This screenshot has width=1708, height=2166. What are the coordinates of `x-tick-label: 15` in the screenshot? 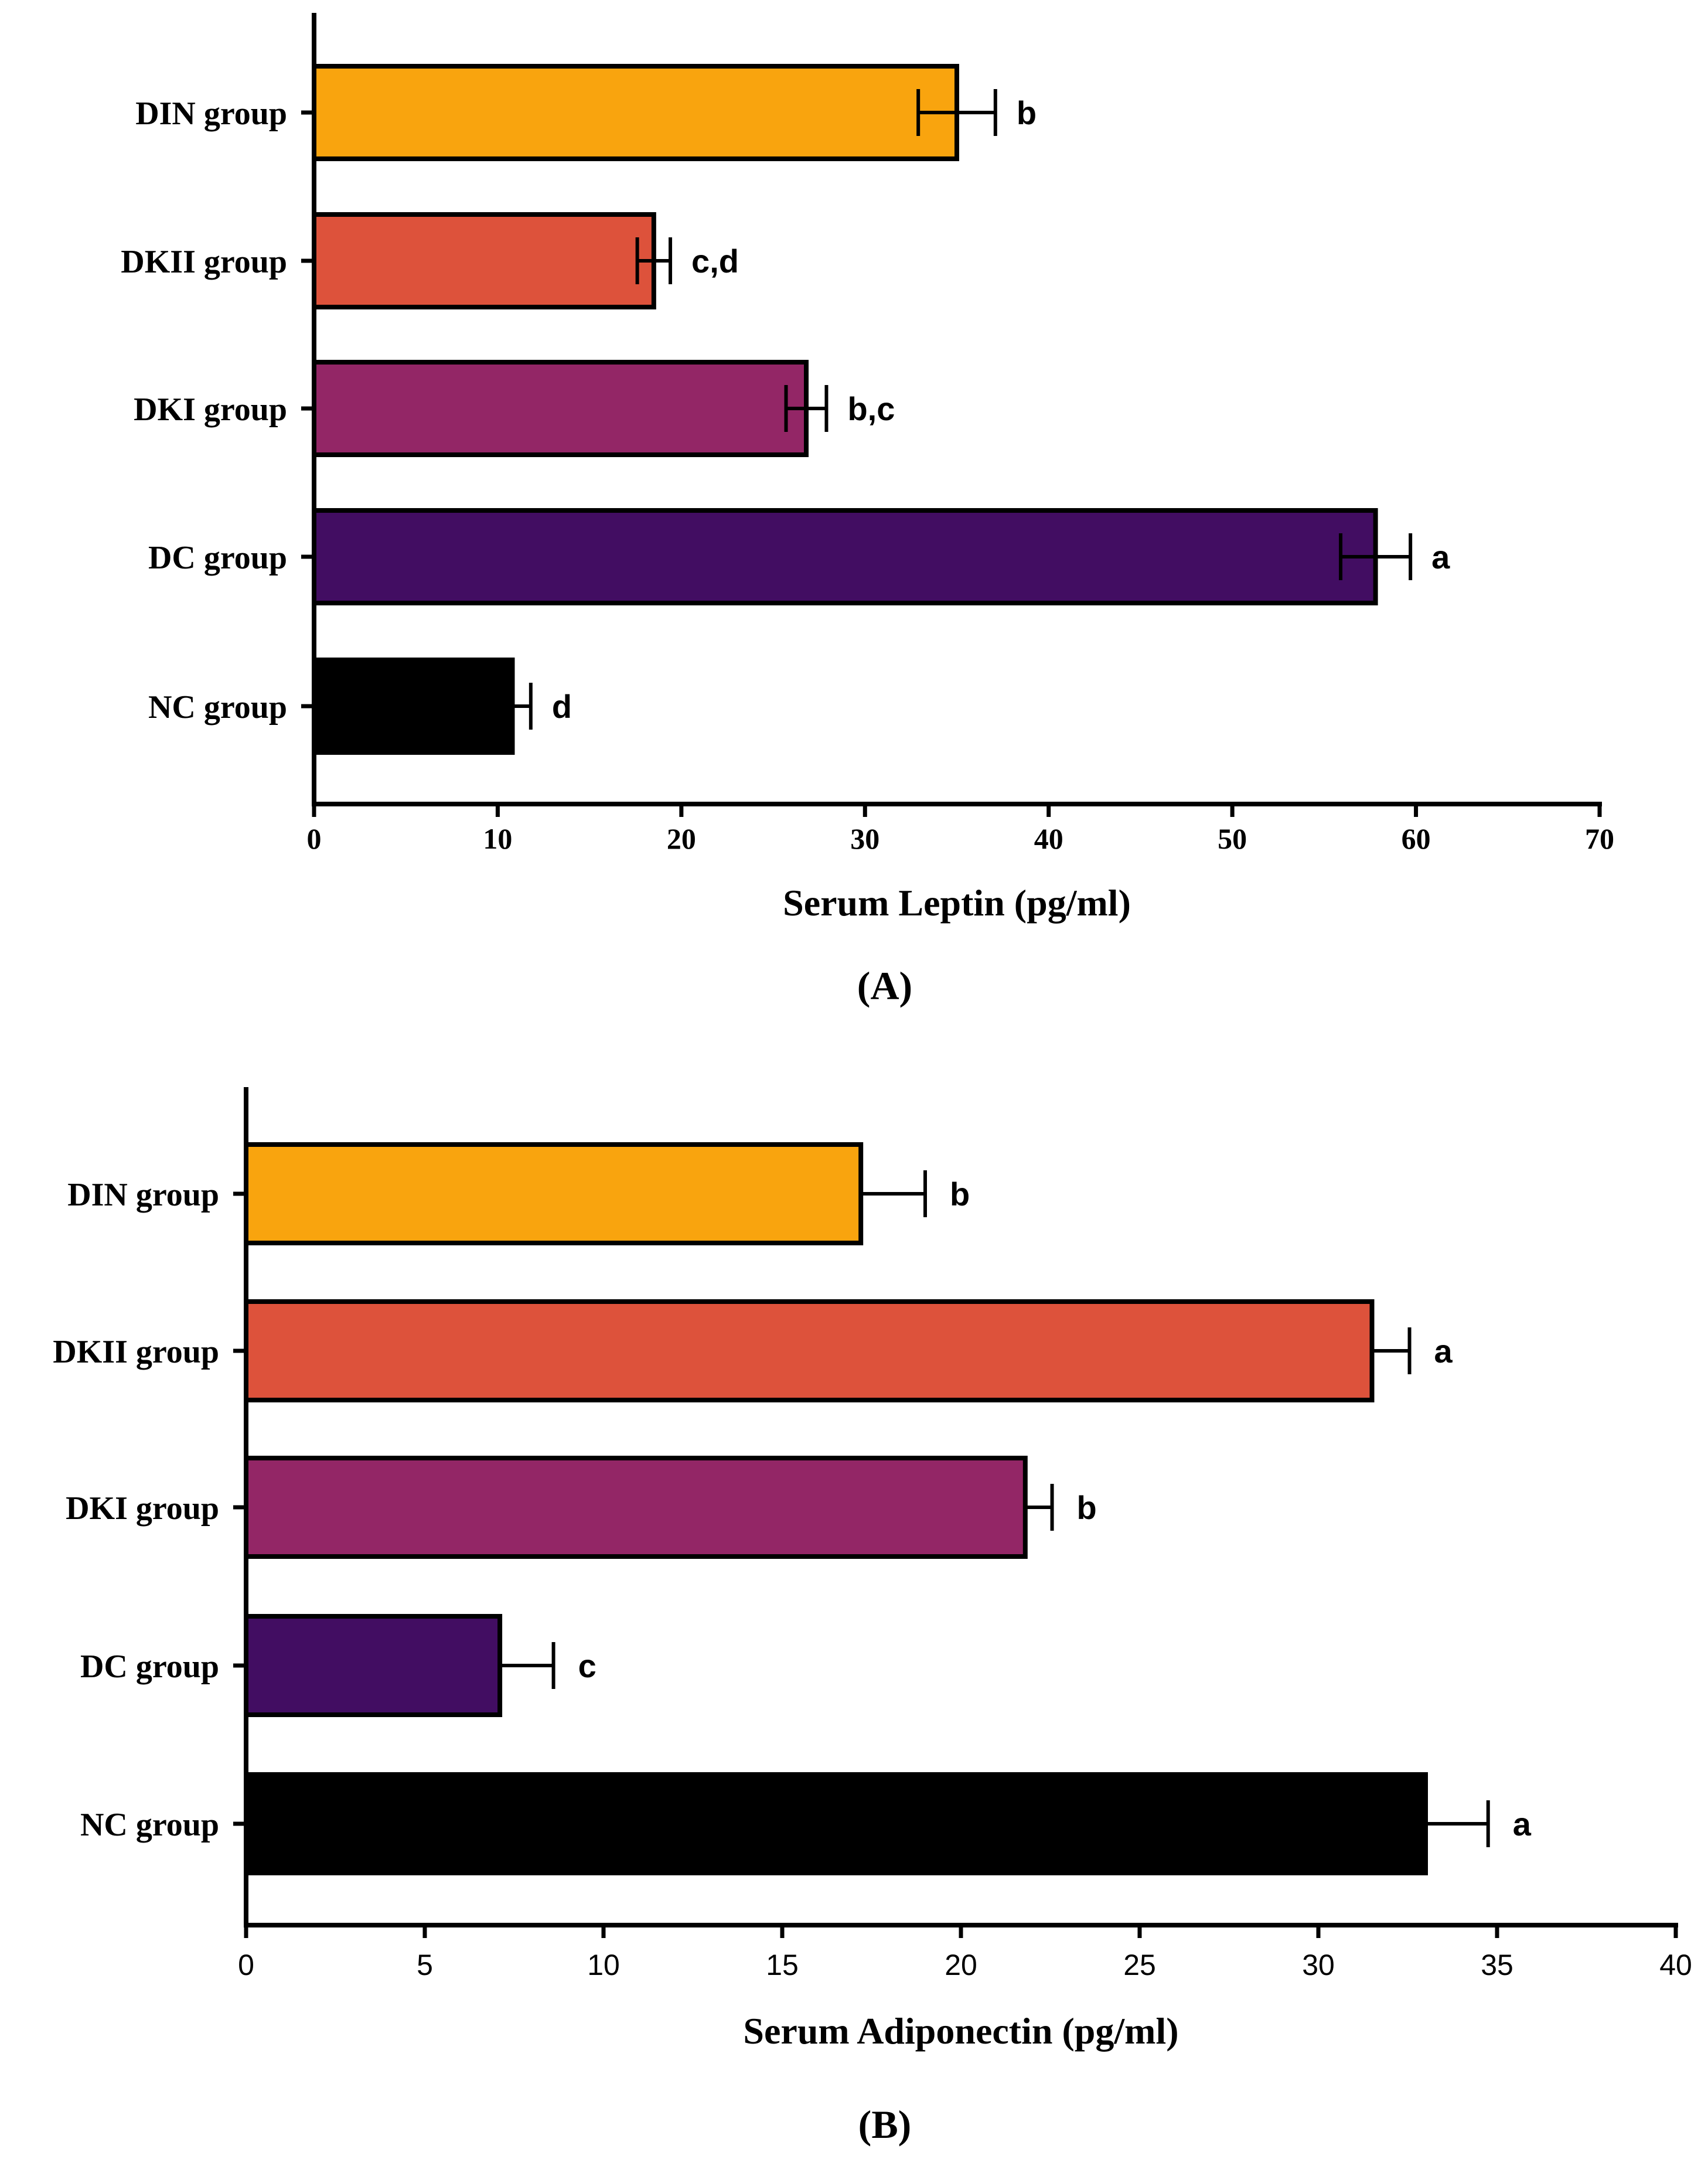 It's located at (782, 1965).